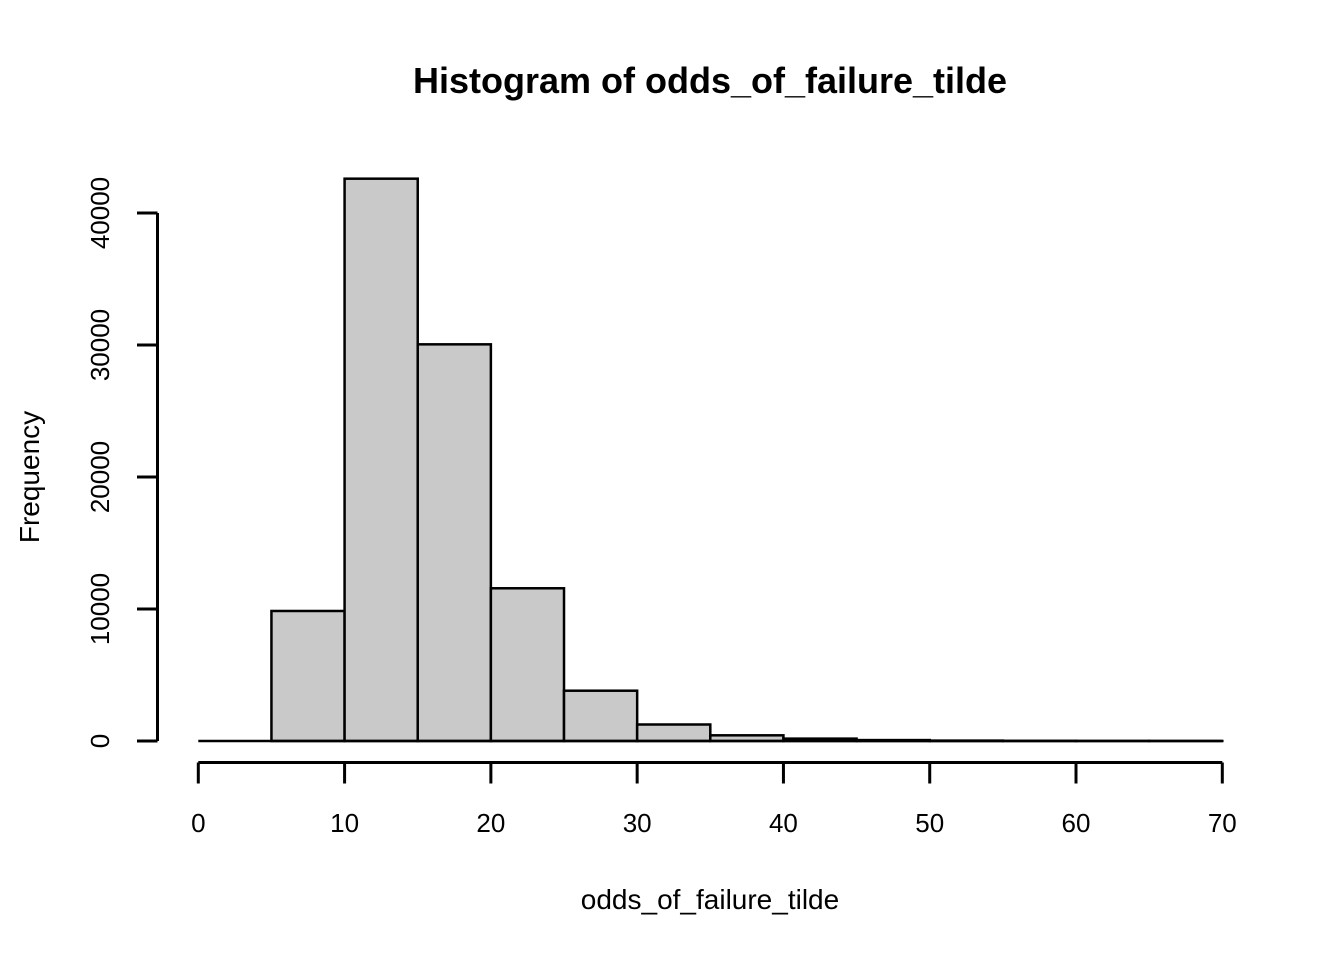 The width and height of the screenshot is (1344, 960). What do you see at coordinates (29, 477) in the screenshot?
I see `y-axis-title: Frequency` at bounding box center [29, 477].